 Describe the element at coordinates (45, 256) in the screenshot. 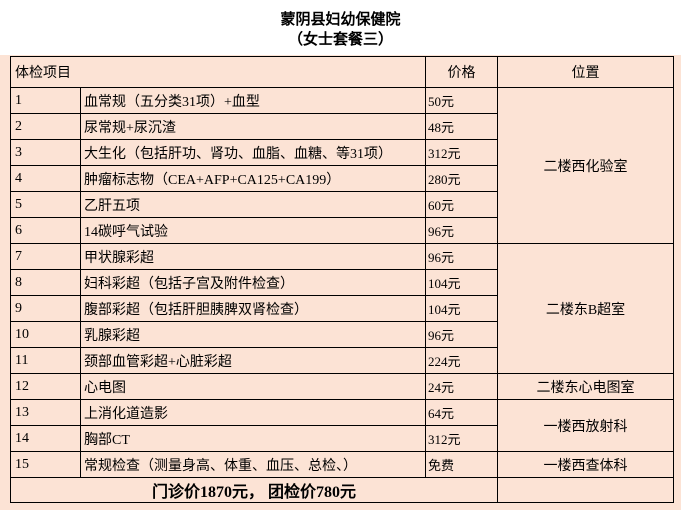

I see `row-number: 7` at that location.